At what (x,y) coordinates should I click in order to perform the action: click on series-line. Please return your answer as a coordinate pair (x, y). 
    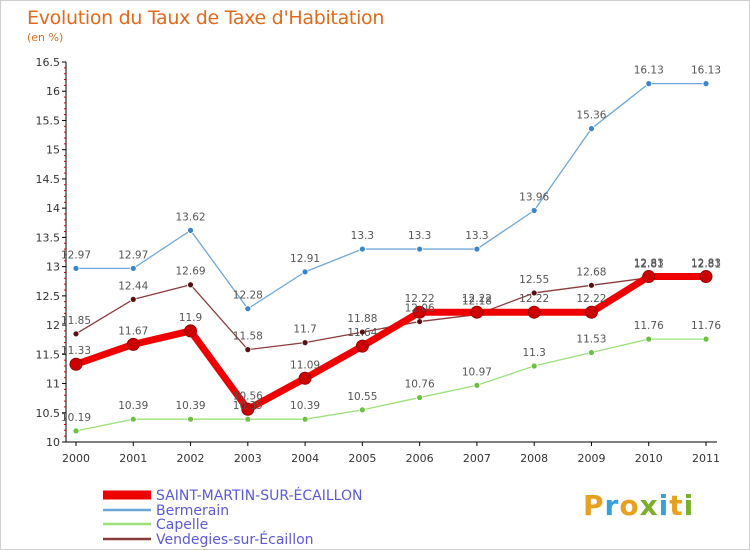
    Looking at the image, I should click on (391, 385).